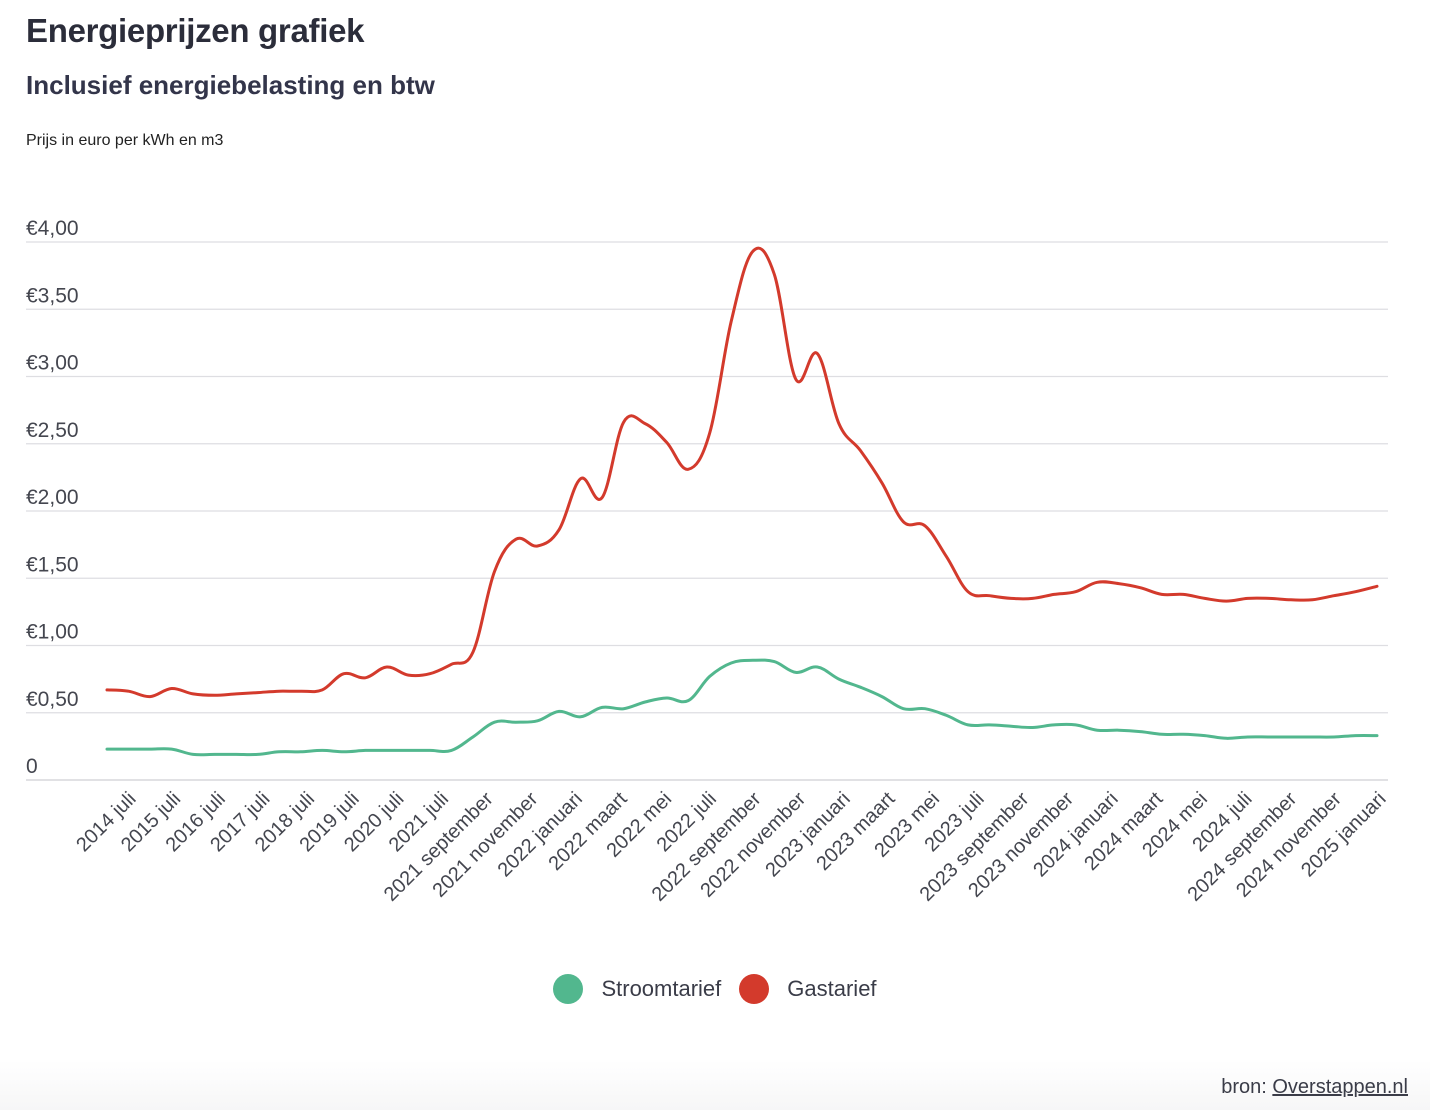 The image size is (1430, 1110). I want to click on legend-item-gastarief: Gastarief, so click(808, 989).